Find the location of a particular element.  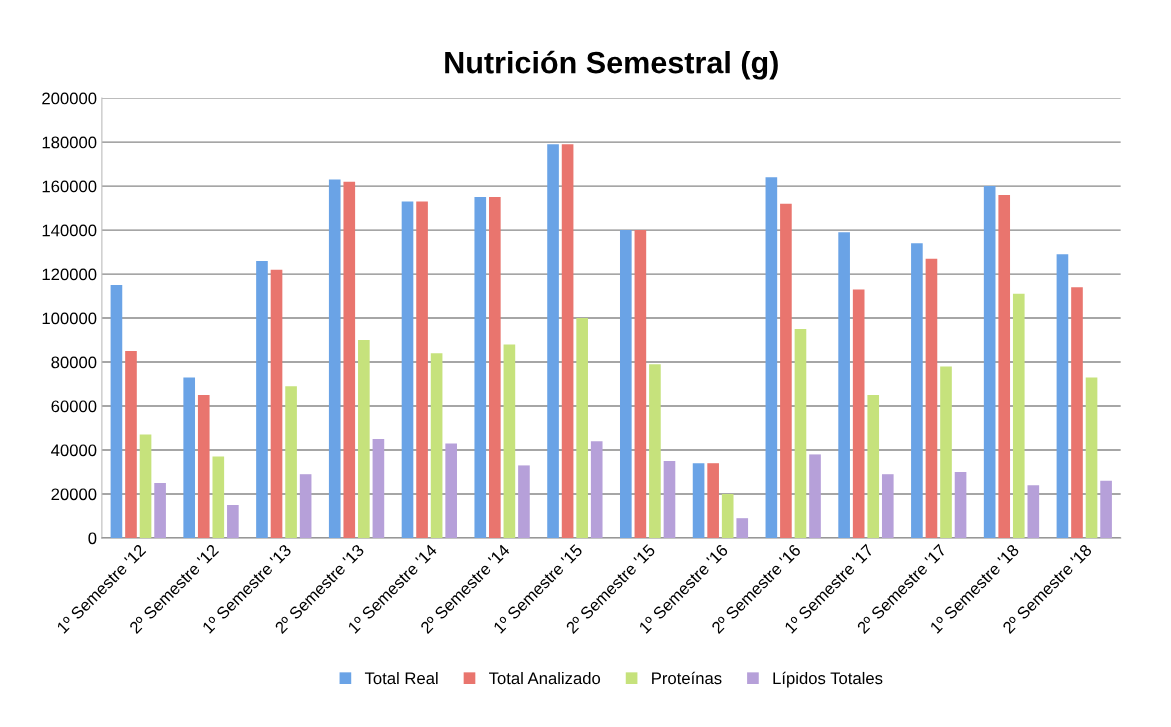

y-tick-label: 140000 is located at coordinates (69, 230).